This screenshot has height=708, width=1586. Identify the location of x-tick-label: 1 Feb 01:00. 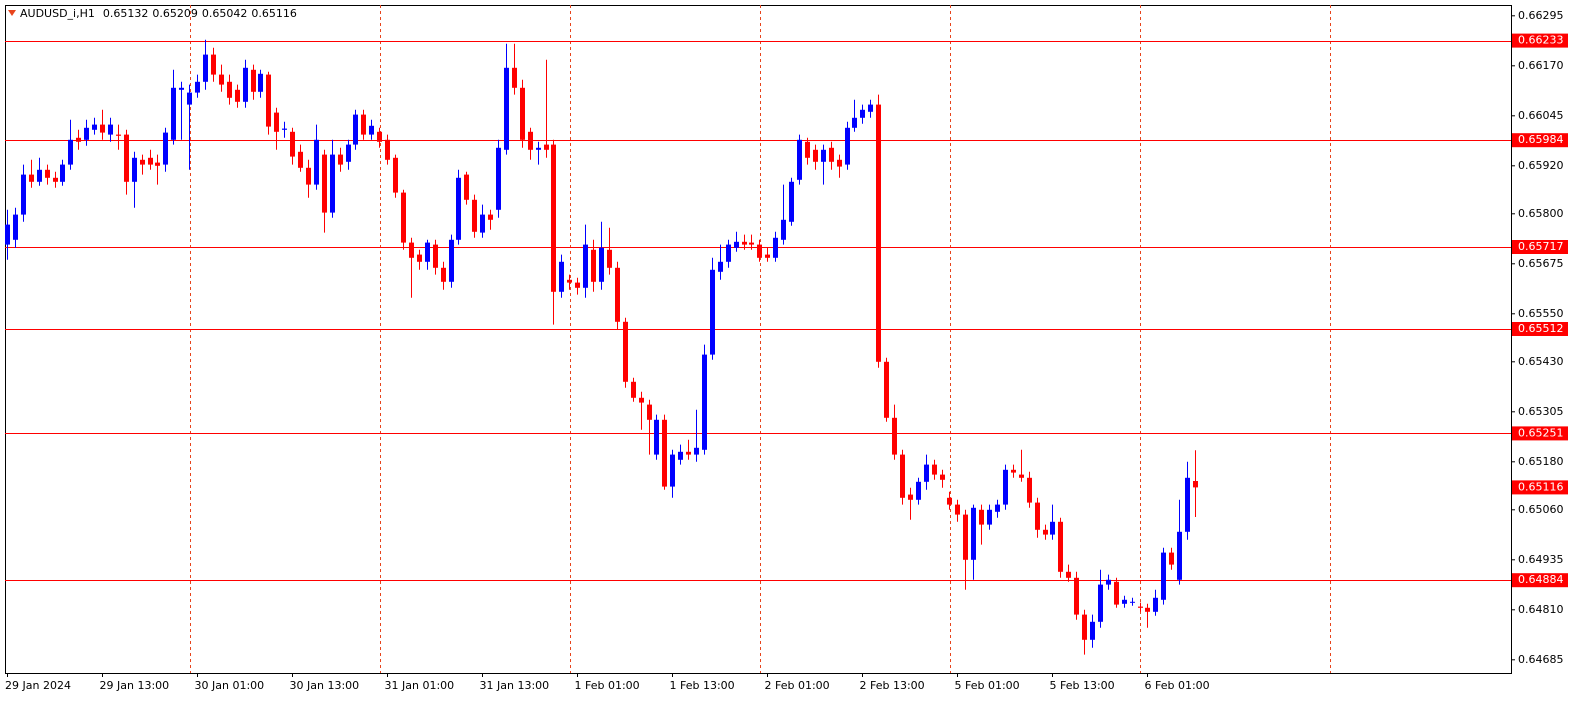
(607, 685).